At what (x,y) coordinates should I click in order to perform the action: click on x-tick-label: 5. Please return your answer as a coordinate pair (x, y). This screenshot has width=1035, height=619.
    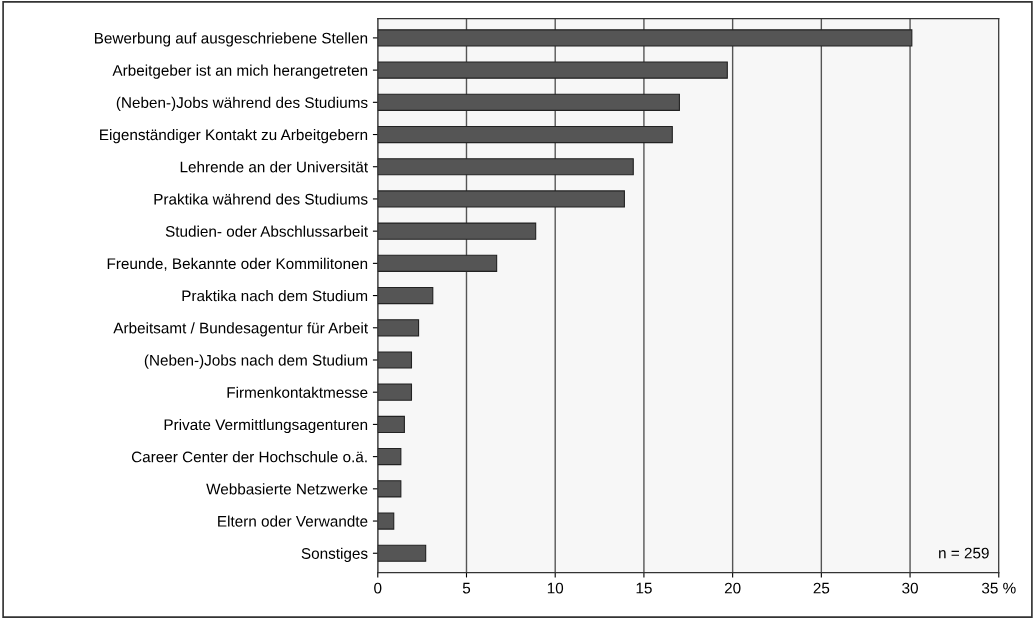
    Looking at the image, I should click on (466, 588).